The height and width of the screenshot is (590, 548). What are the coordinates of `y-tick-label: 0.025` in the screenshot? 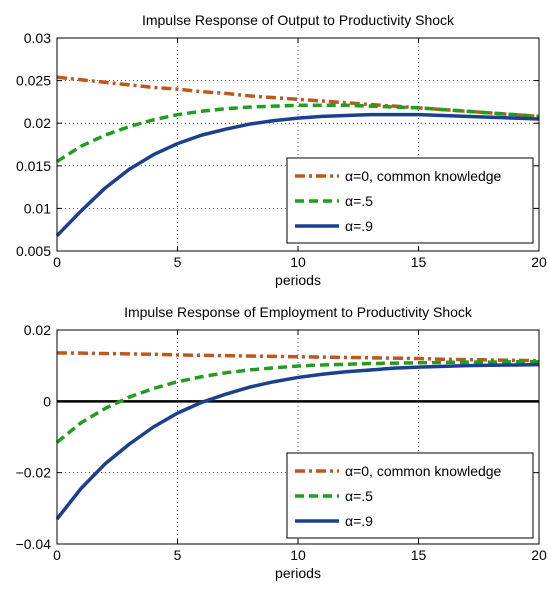 It's located at (33, 81).